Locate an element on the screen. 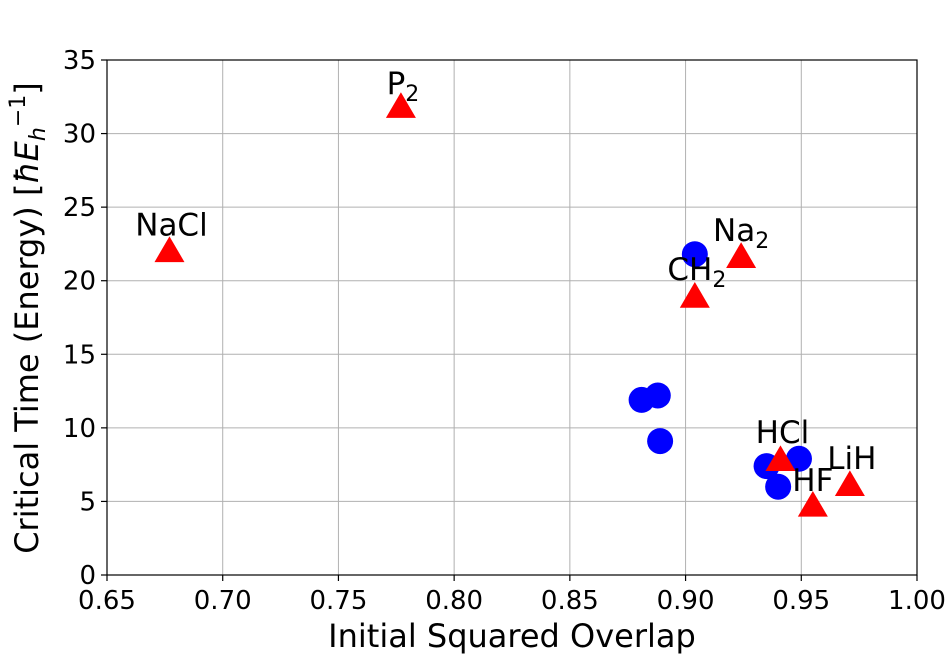 This screenshot has height=662, width=949. point-label: P2 is located at coordinates (403, 86).